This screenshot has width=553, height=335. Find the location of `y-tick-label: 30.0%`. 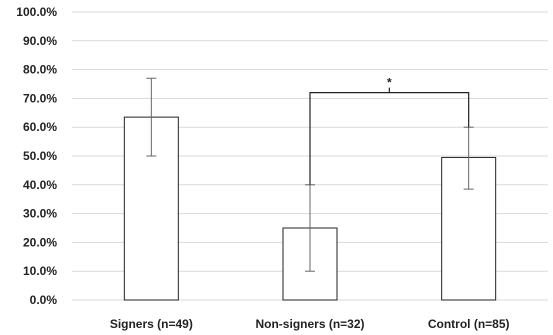

y-tick-label: 30.0% is located at coordinates (40, 214).